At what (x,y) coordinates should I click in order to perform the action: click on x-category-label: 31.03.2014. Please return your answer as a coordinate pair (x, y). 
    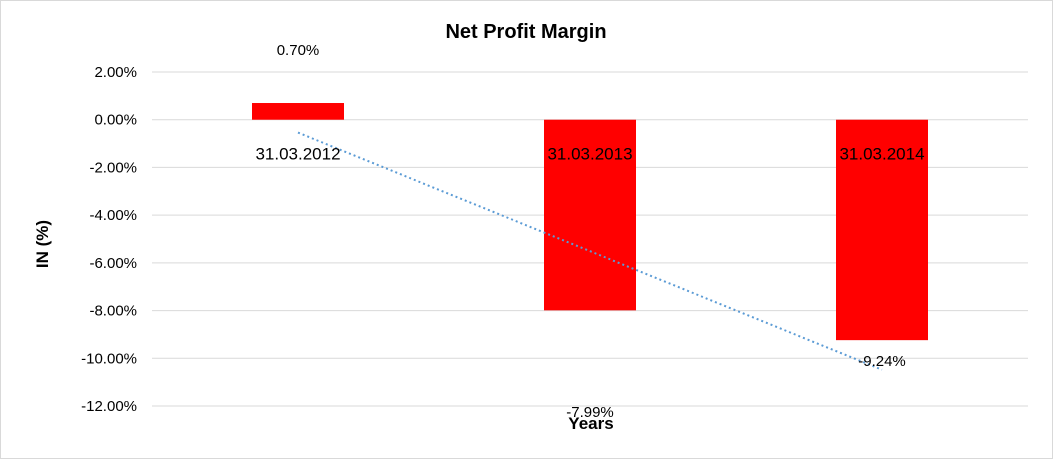
    Looking at the image, I should click on (881, 154).